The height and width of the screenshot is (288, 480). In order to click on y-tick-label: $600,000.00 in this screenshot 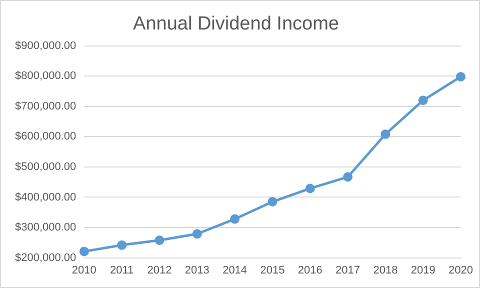, I will do `click(45, 136)`.